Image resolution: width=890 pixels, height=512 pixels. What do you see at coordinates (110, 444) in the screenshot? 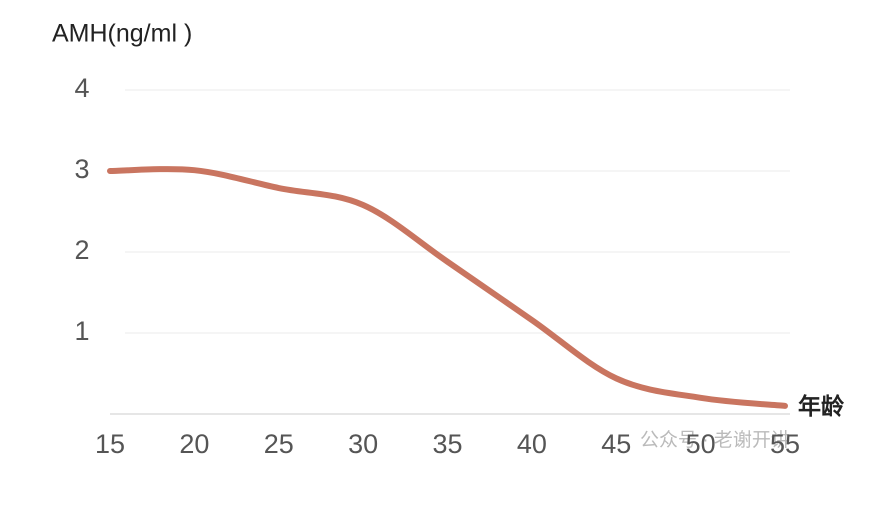
I see `x-tick-label: 15` at bounding box center [110, 444].